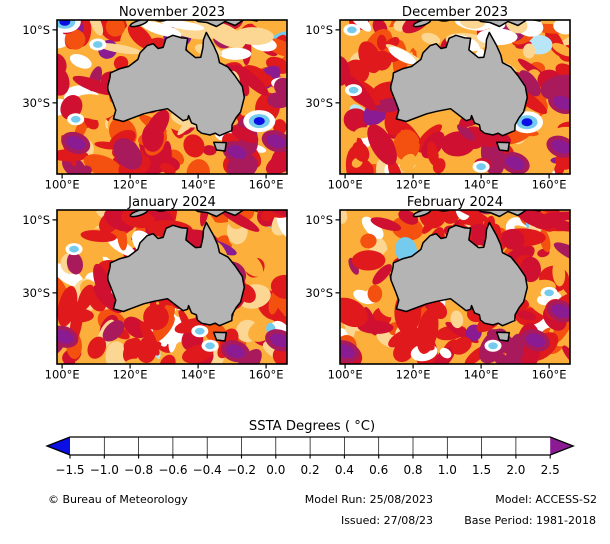 The width and height of the screenshot is (610, 544). What do you see at coordinates (207, 470) in the screenshot?
I see `colorbar-tick-label: −0.4` at bounding box center [207, 470].